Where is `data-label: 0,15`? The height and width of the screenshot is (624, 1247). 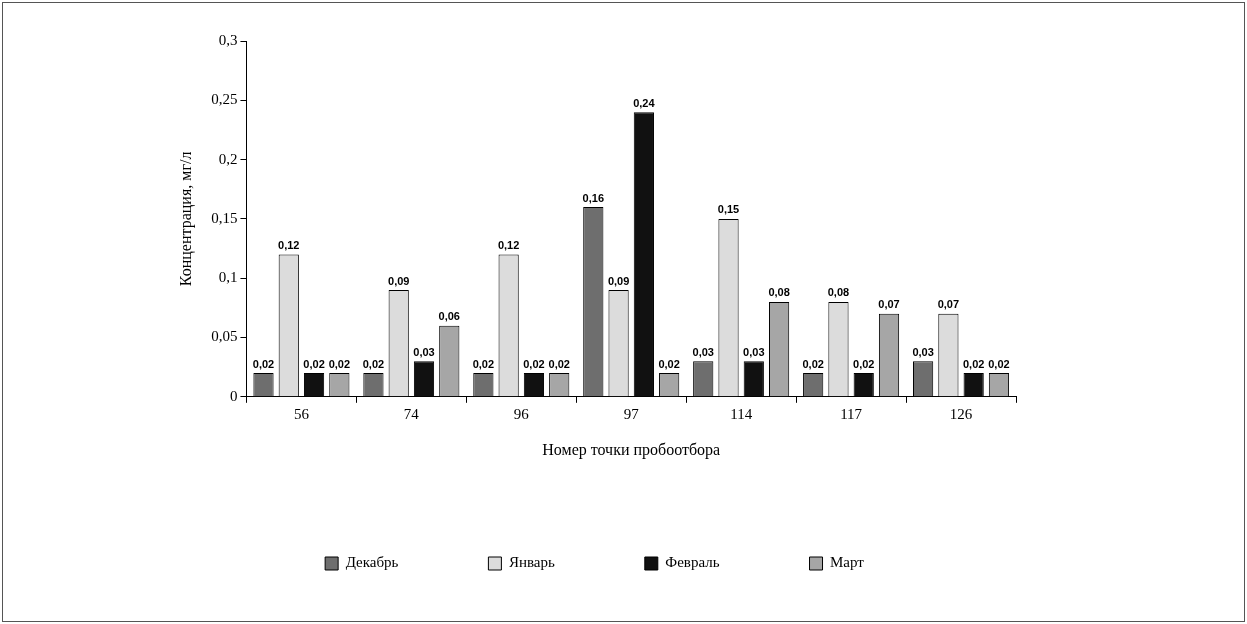 data-label: 0,15 is located at coordinates (728, 209).